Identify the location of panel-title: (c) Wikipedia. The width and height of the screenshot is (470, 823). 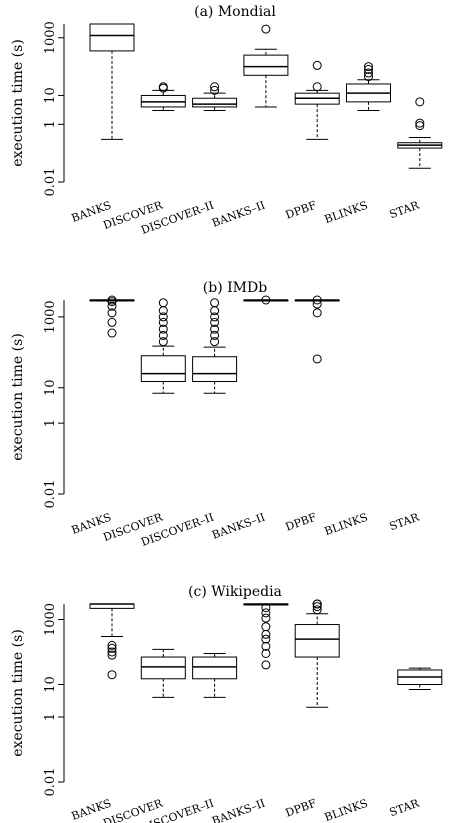
(235, 592).